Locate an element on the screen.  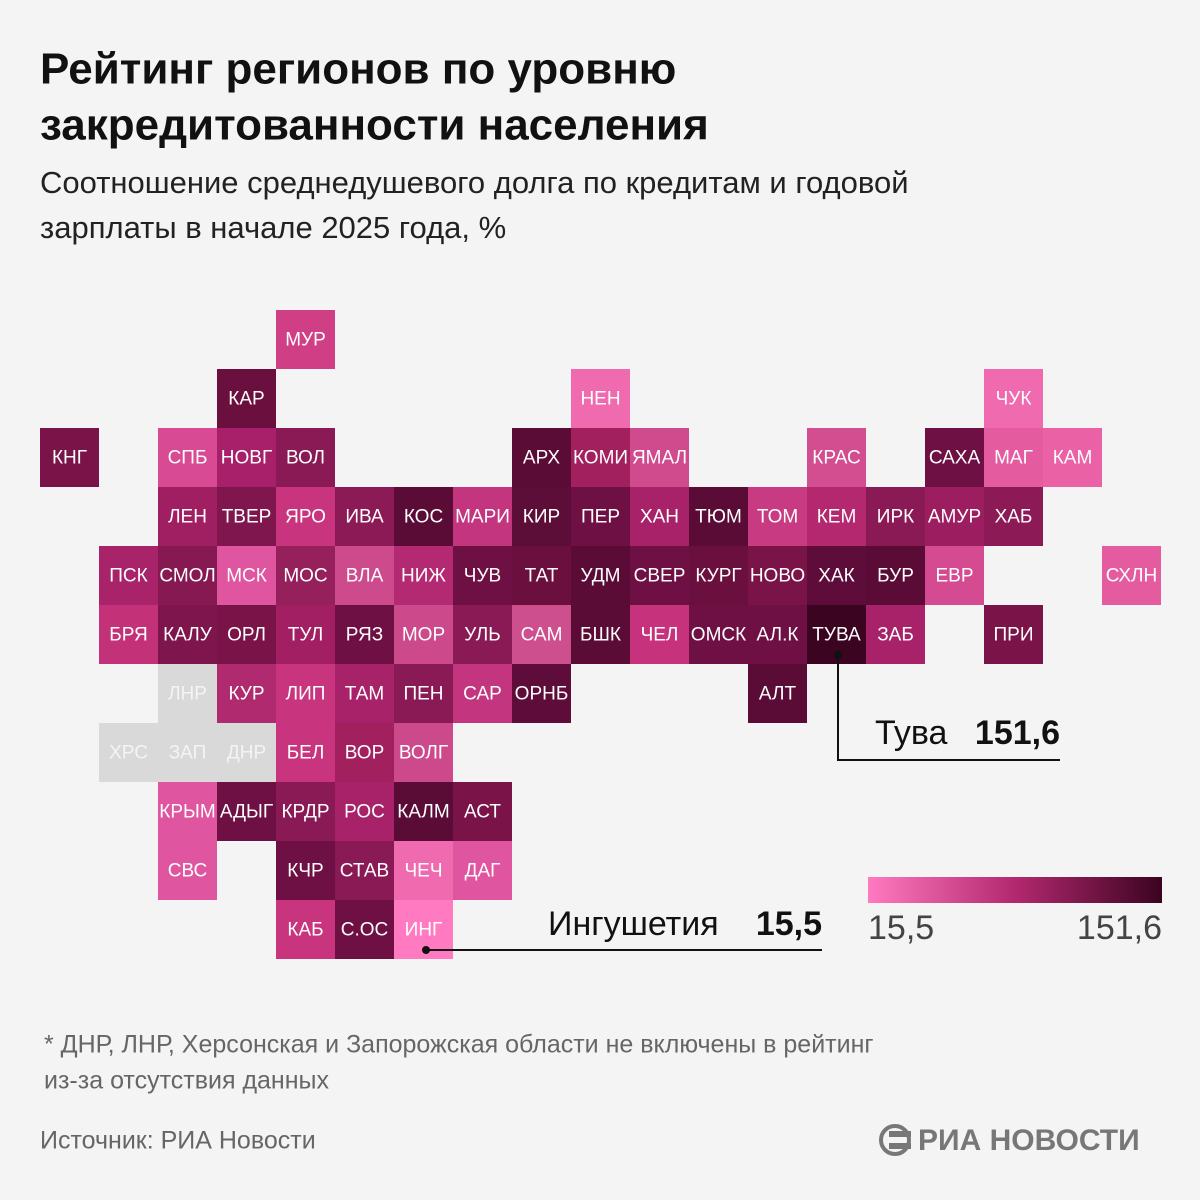
marker is located at coordinates (838, 655).